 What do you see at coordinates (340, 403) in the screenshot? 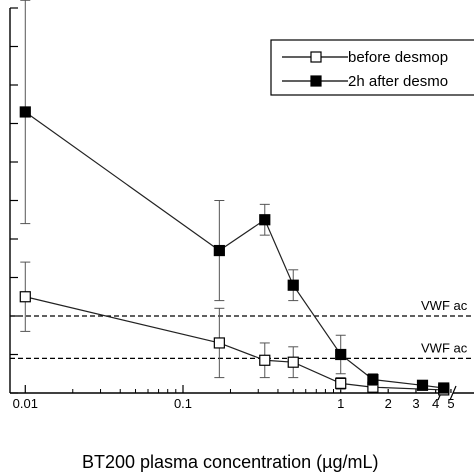
I see `x-tick-label: 1` at bounding box center [340, 403].